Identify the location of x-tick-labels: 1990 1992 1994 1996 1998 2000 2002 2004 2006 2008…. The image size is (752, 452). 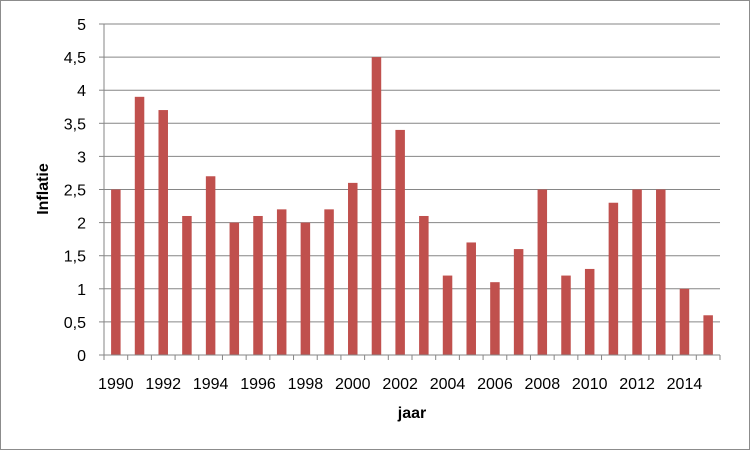
(400, 384).